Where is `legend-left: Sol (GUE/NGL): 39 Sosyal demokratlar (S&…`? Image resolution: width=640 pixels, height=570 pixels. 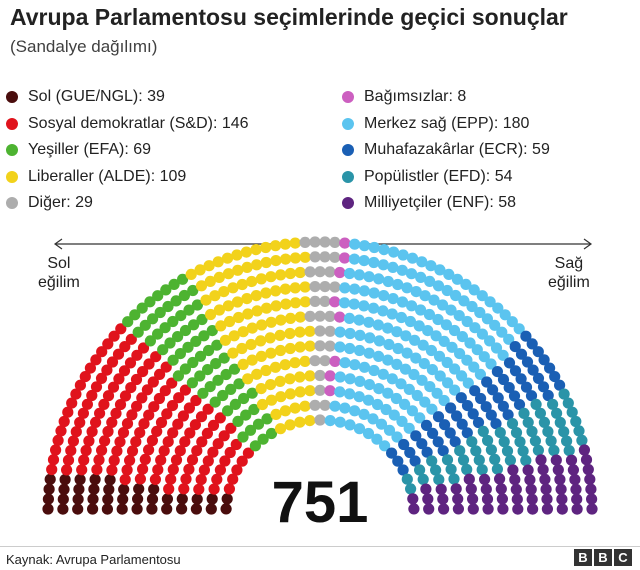
legend-left: Sol (GUE/NGL): 39 Sosyal demokratlar (S&… is located at coordinates (127, 150).